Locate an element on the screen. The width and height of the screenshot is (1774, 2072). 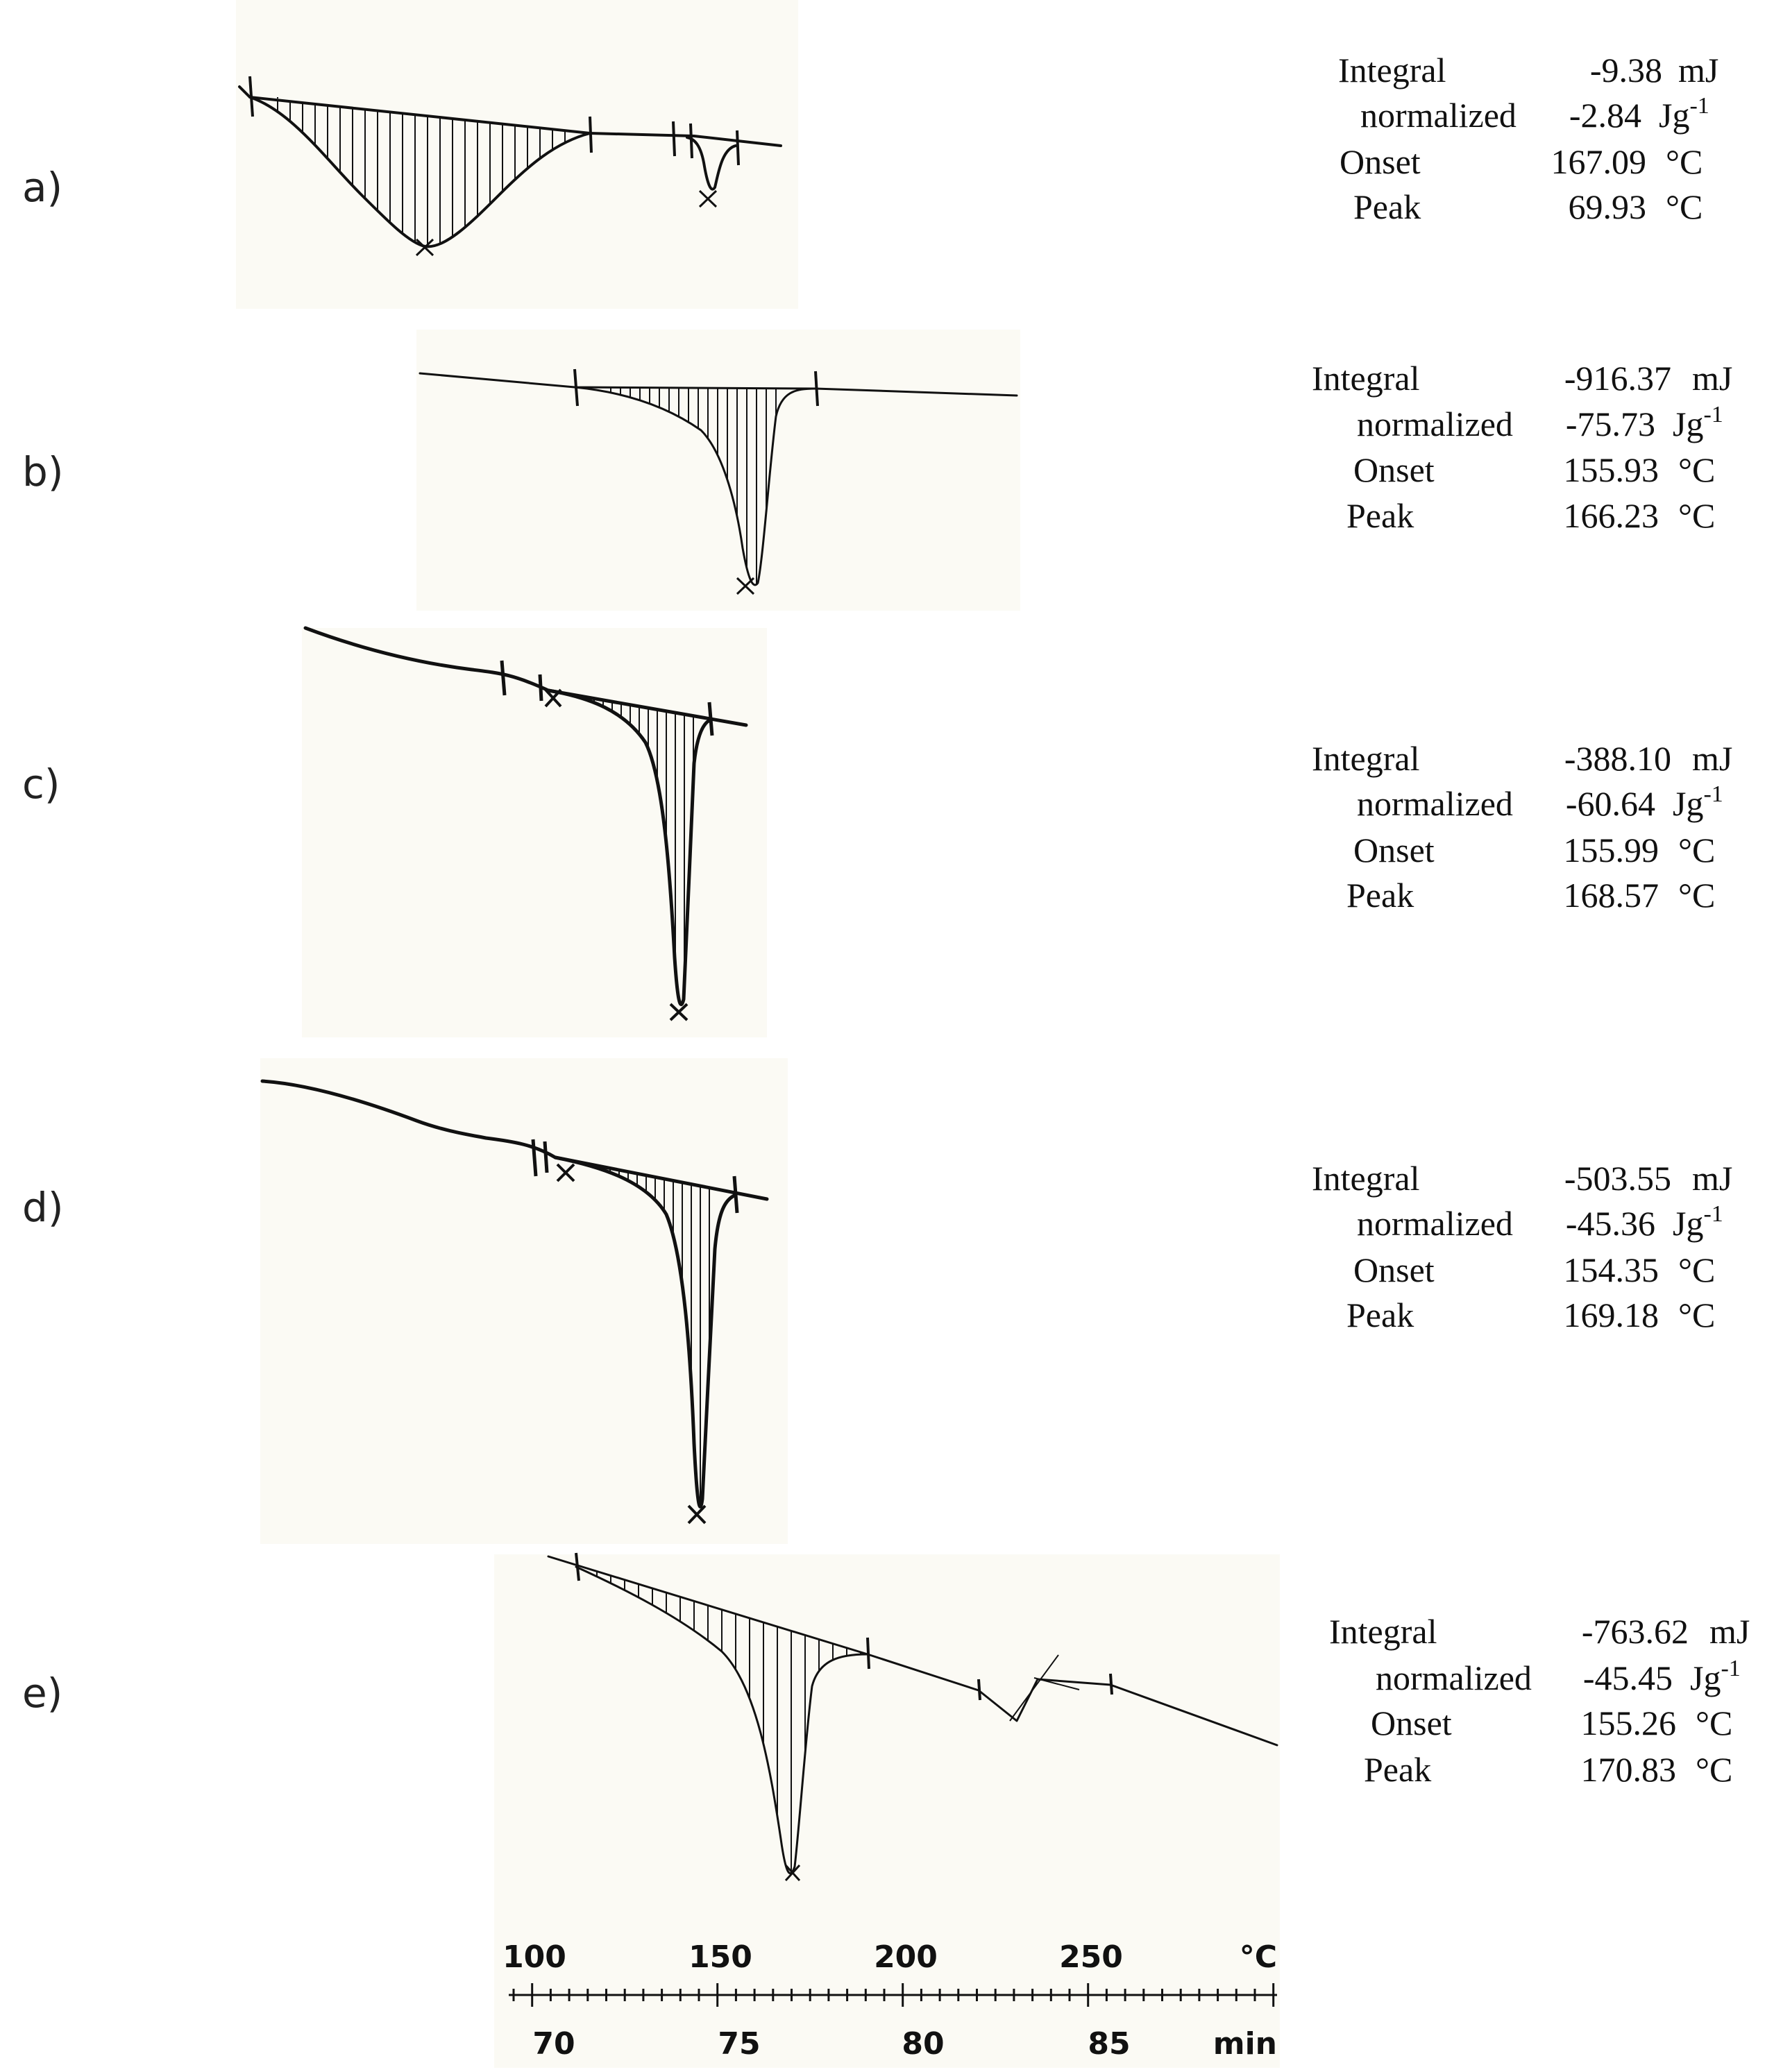
panel-b-peak-value: 166.23 is located at coordinates (1611, 515).